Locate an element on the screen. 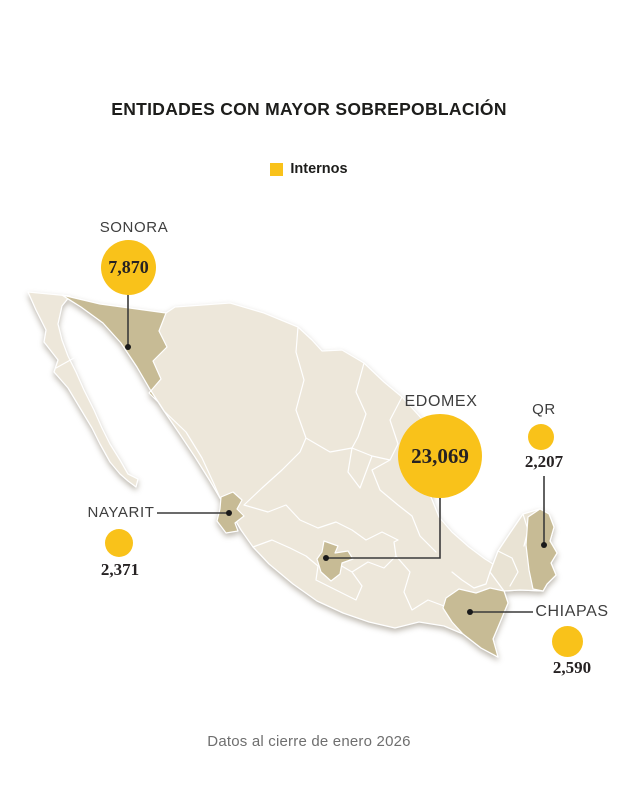 Image resolution: width=618 pixels, height=812 pixels. state-label-chiapas: CHIAPAS is located at coordinates (572, 611).